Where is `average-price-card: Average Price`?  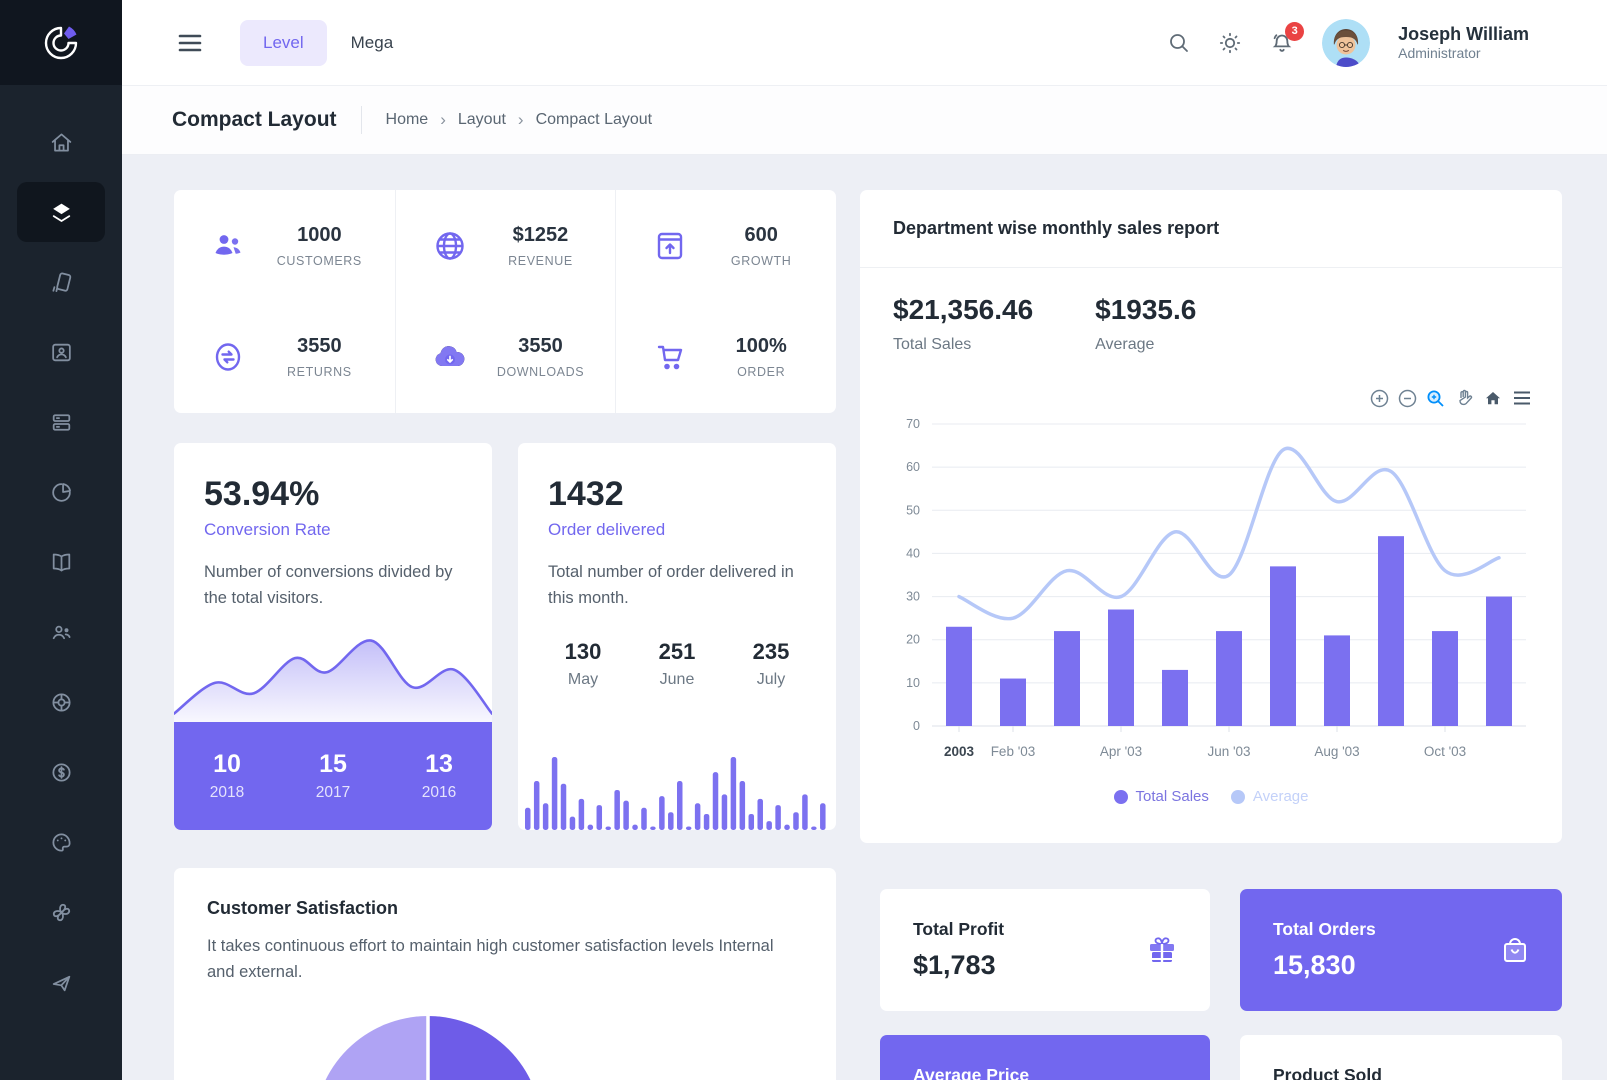
average-price-card: Average Price is located at coordinates (1045, 1057).